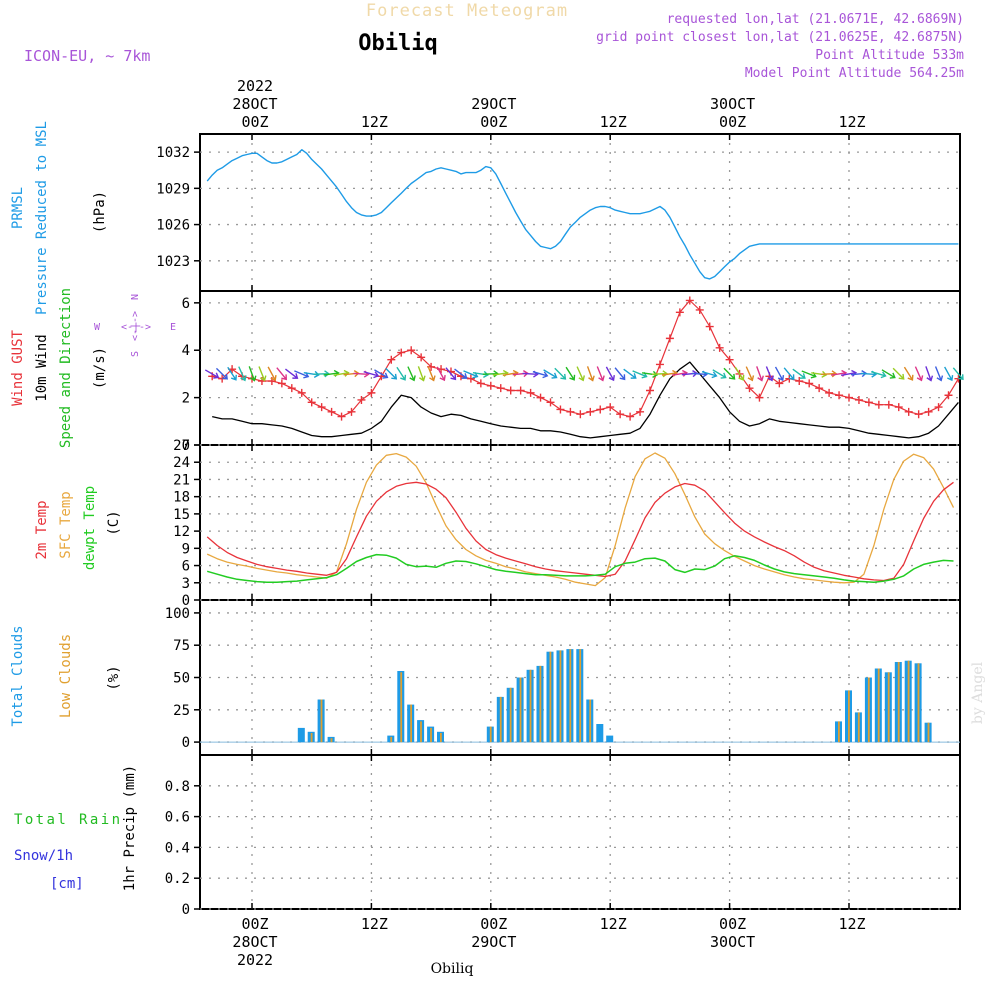 Image resolution: width=1000 pixels, height=1000 pixels. I want to click on y-tick-label: 1032, so click(173, 153).